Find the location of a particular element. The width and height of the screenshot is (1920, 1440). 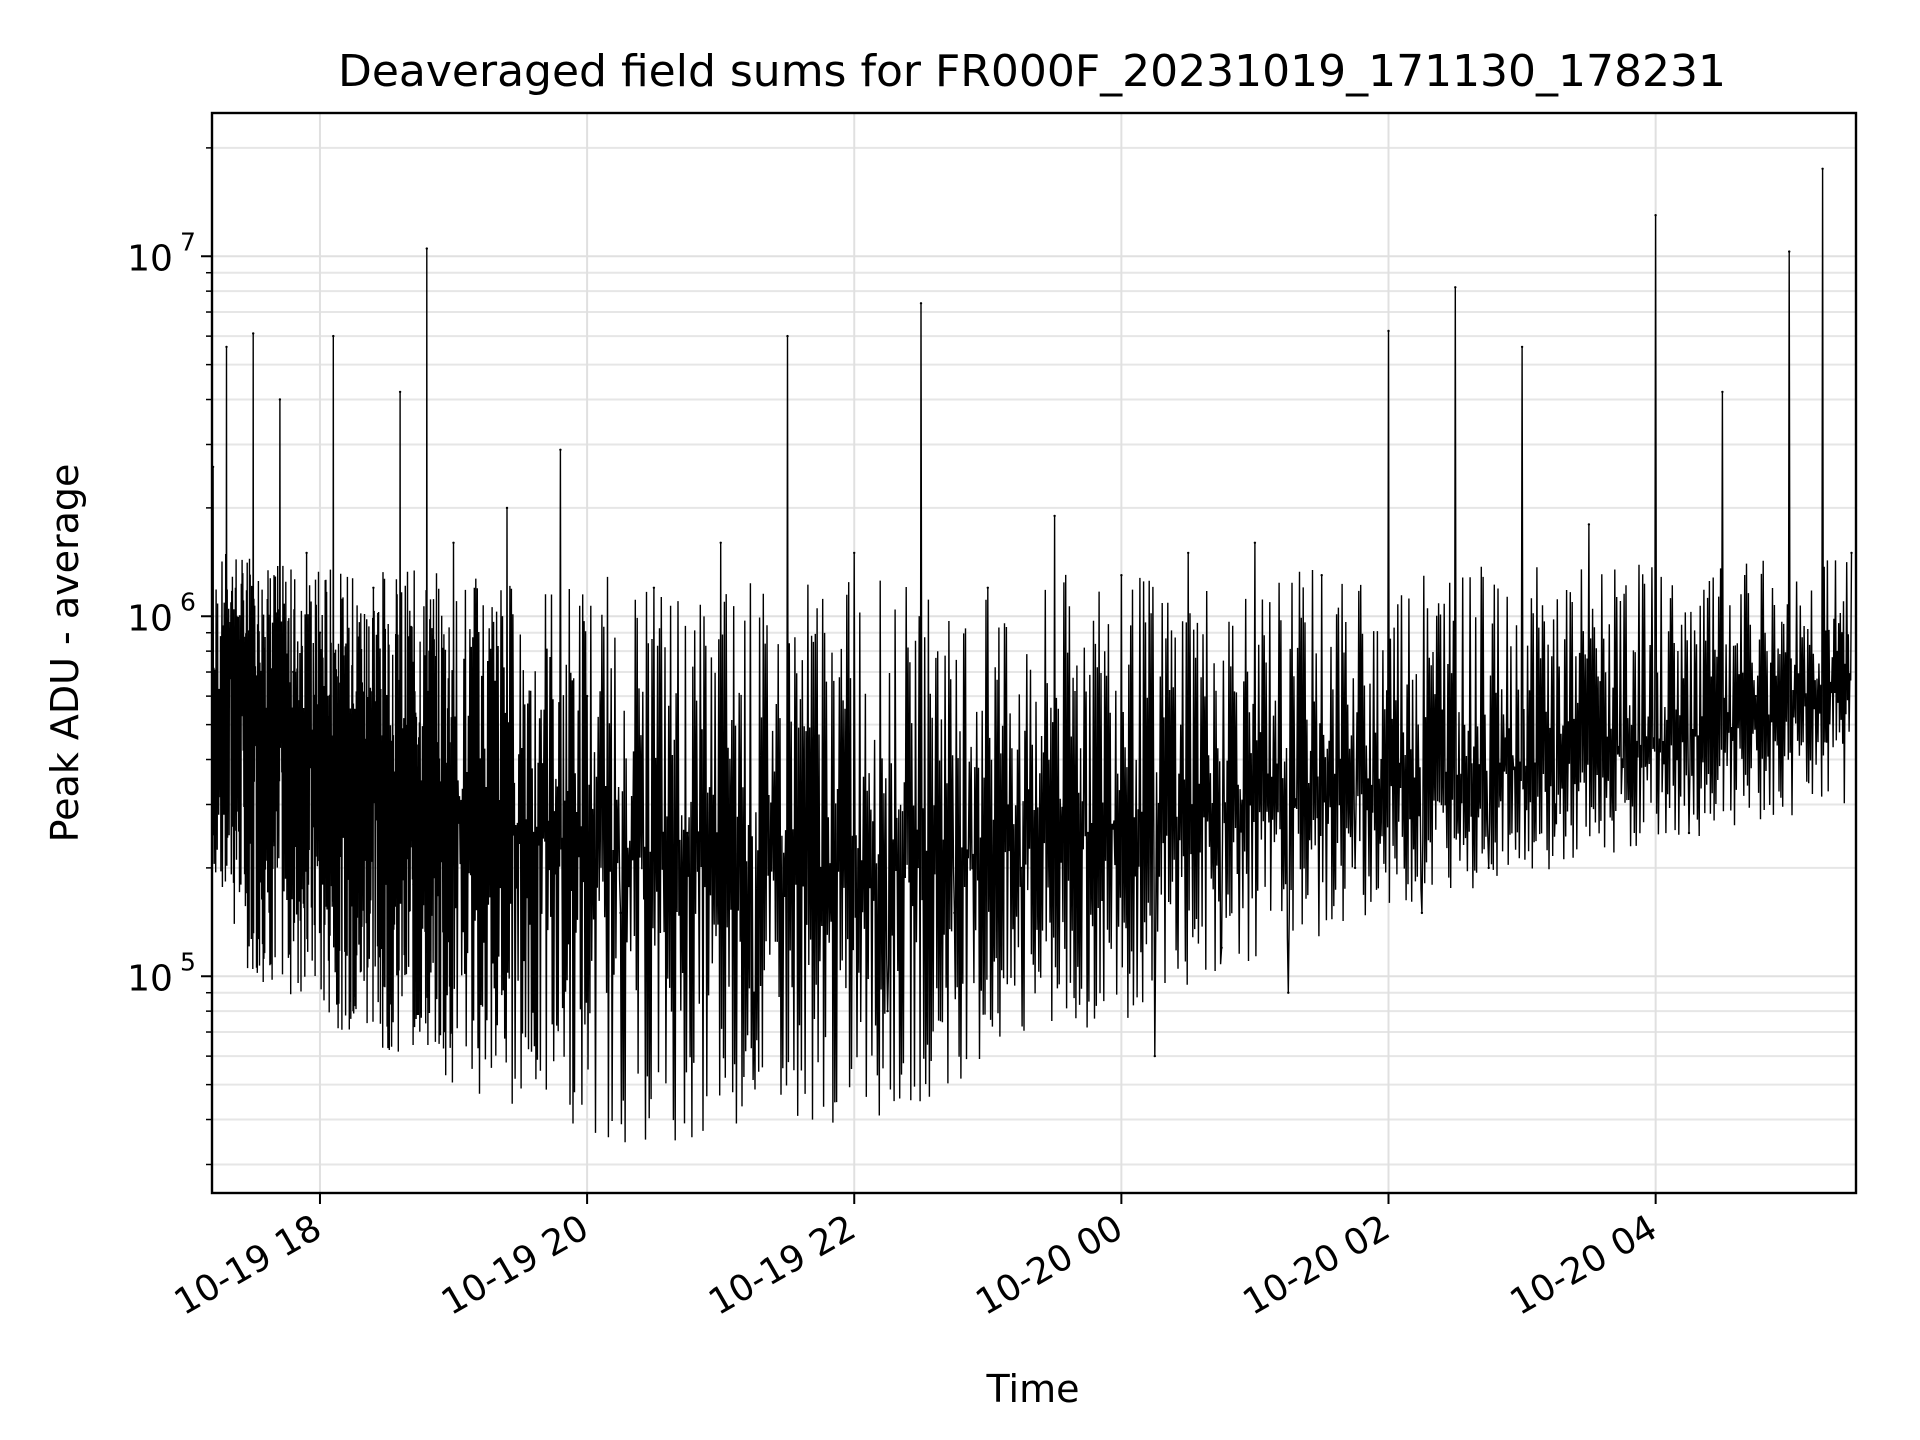

y-tick-exponent: 7 is located at coordinates (188, 241).